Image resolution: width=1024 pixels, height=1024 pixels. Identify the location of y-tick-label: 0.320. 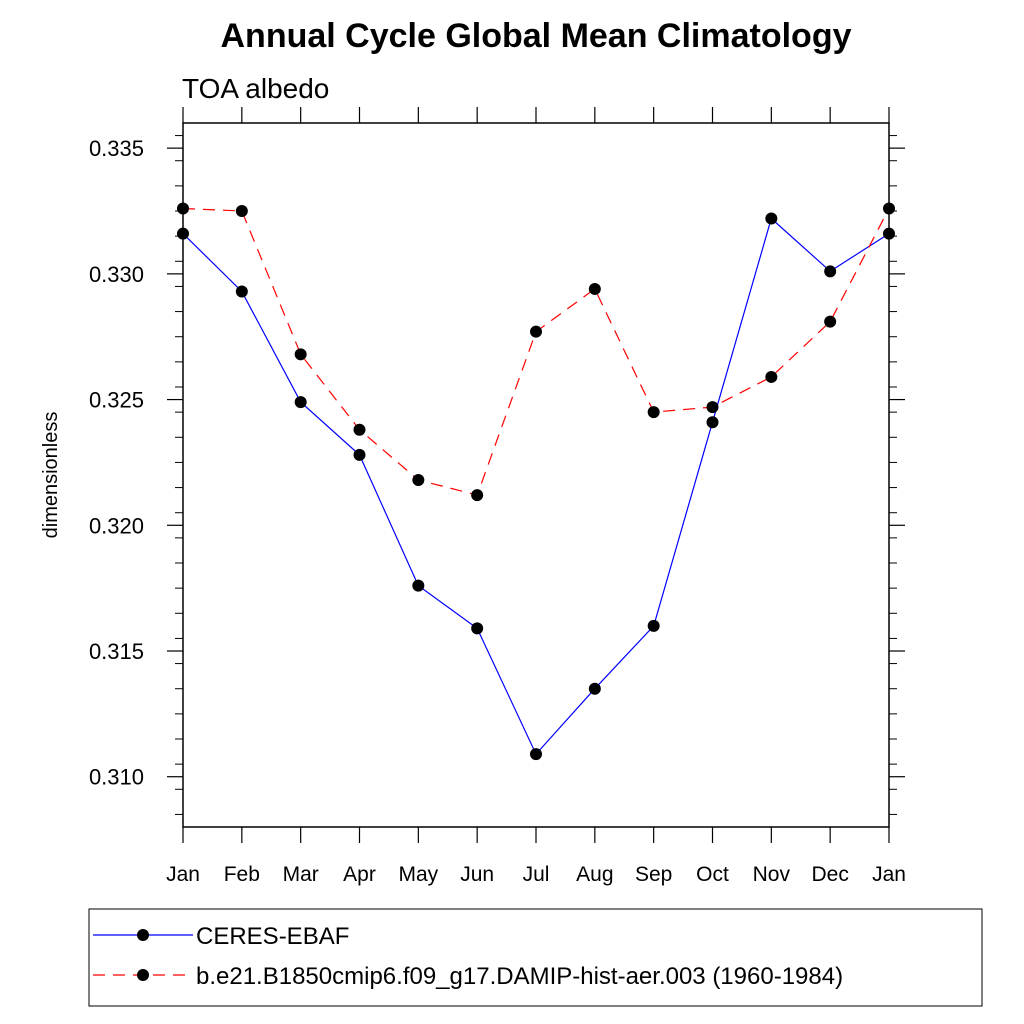
(116, 525).